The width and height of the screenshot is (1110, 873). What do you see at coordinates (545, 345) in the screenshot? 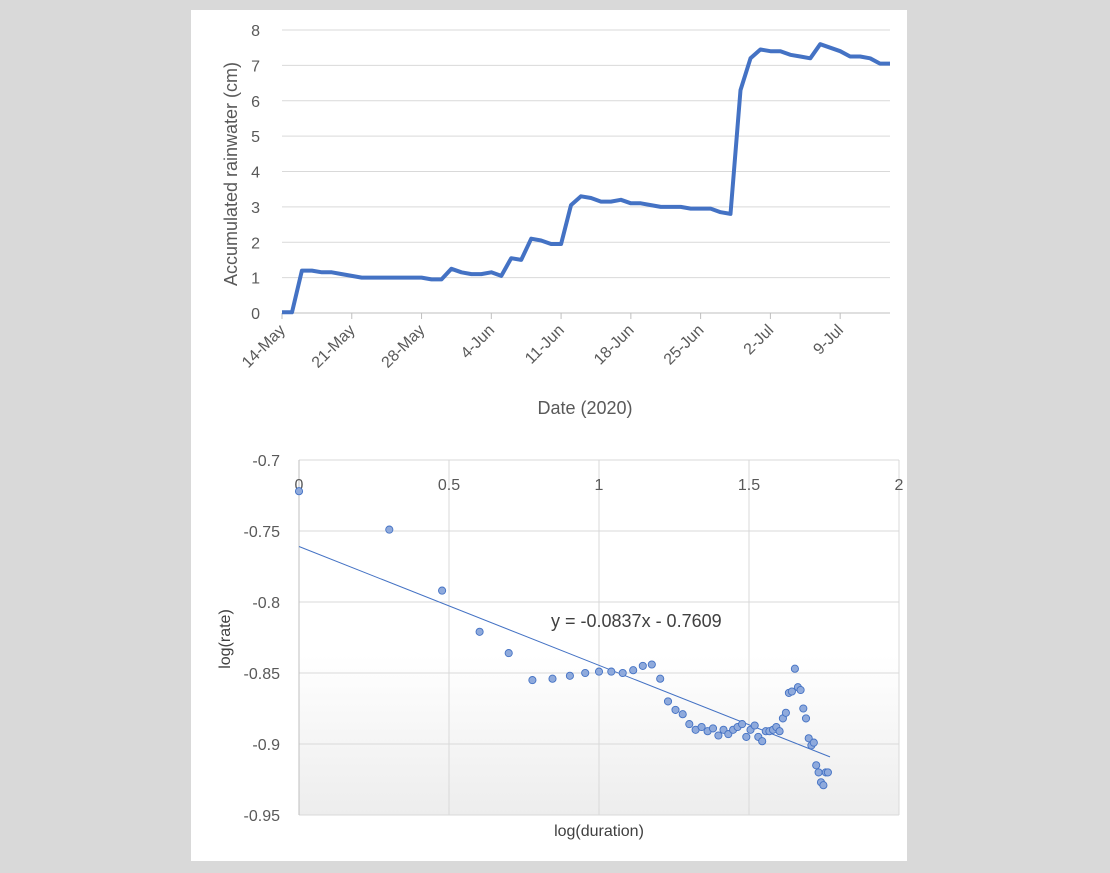
I see `line-chart-x-tick-label: 11-Jun` at bounding box center [545, 345].